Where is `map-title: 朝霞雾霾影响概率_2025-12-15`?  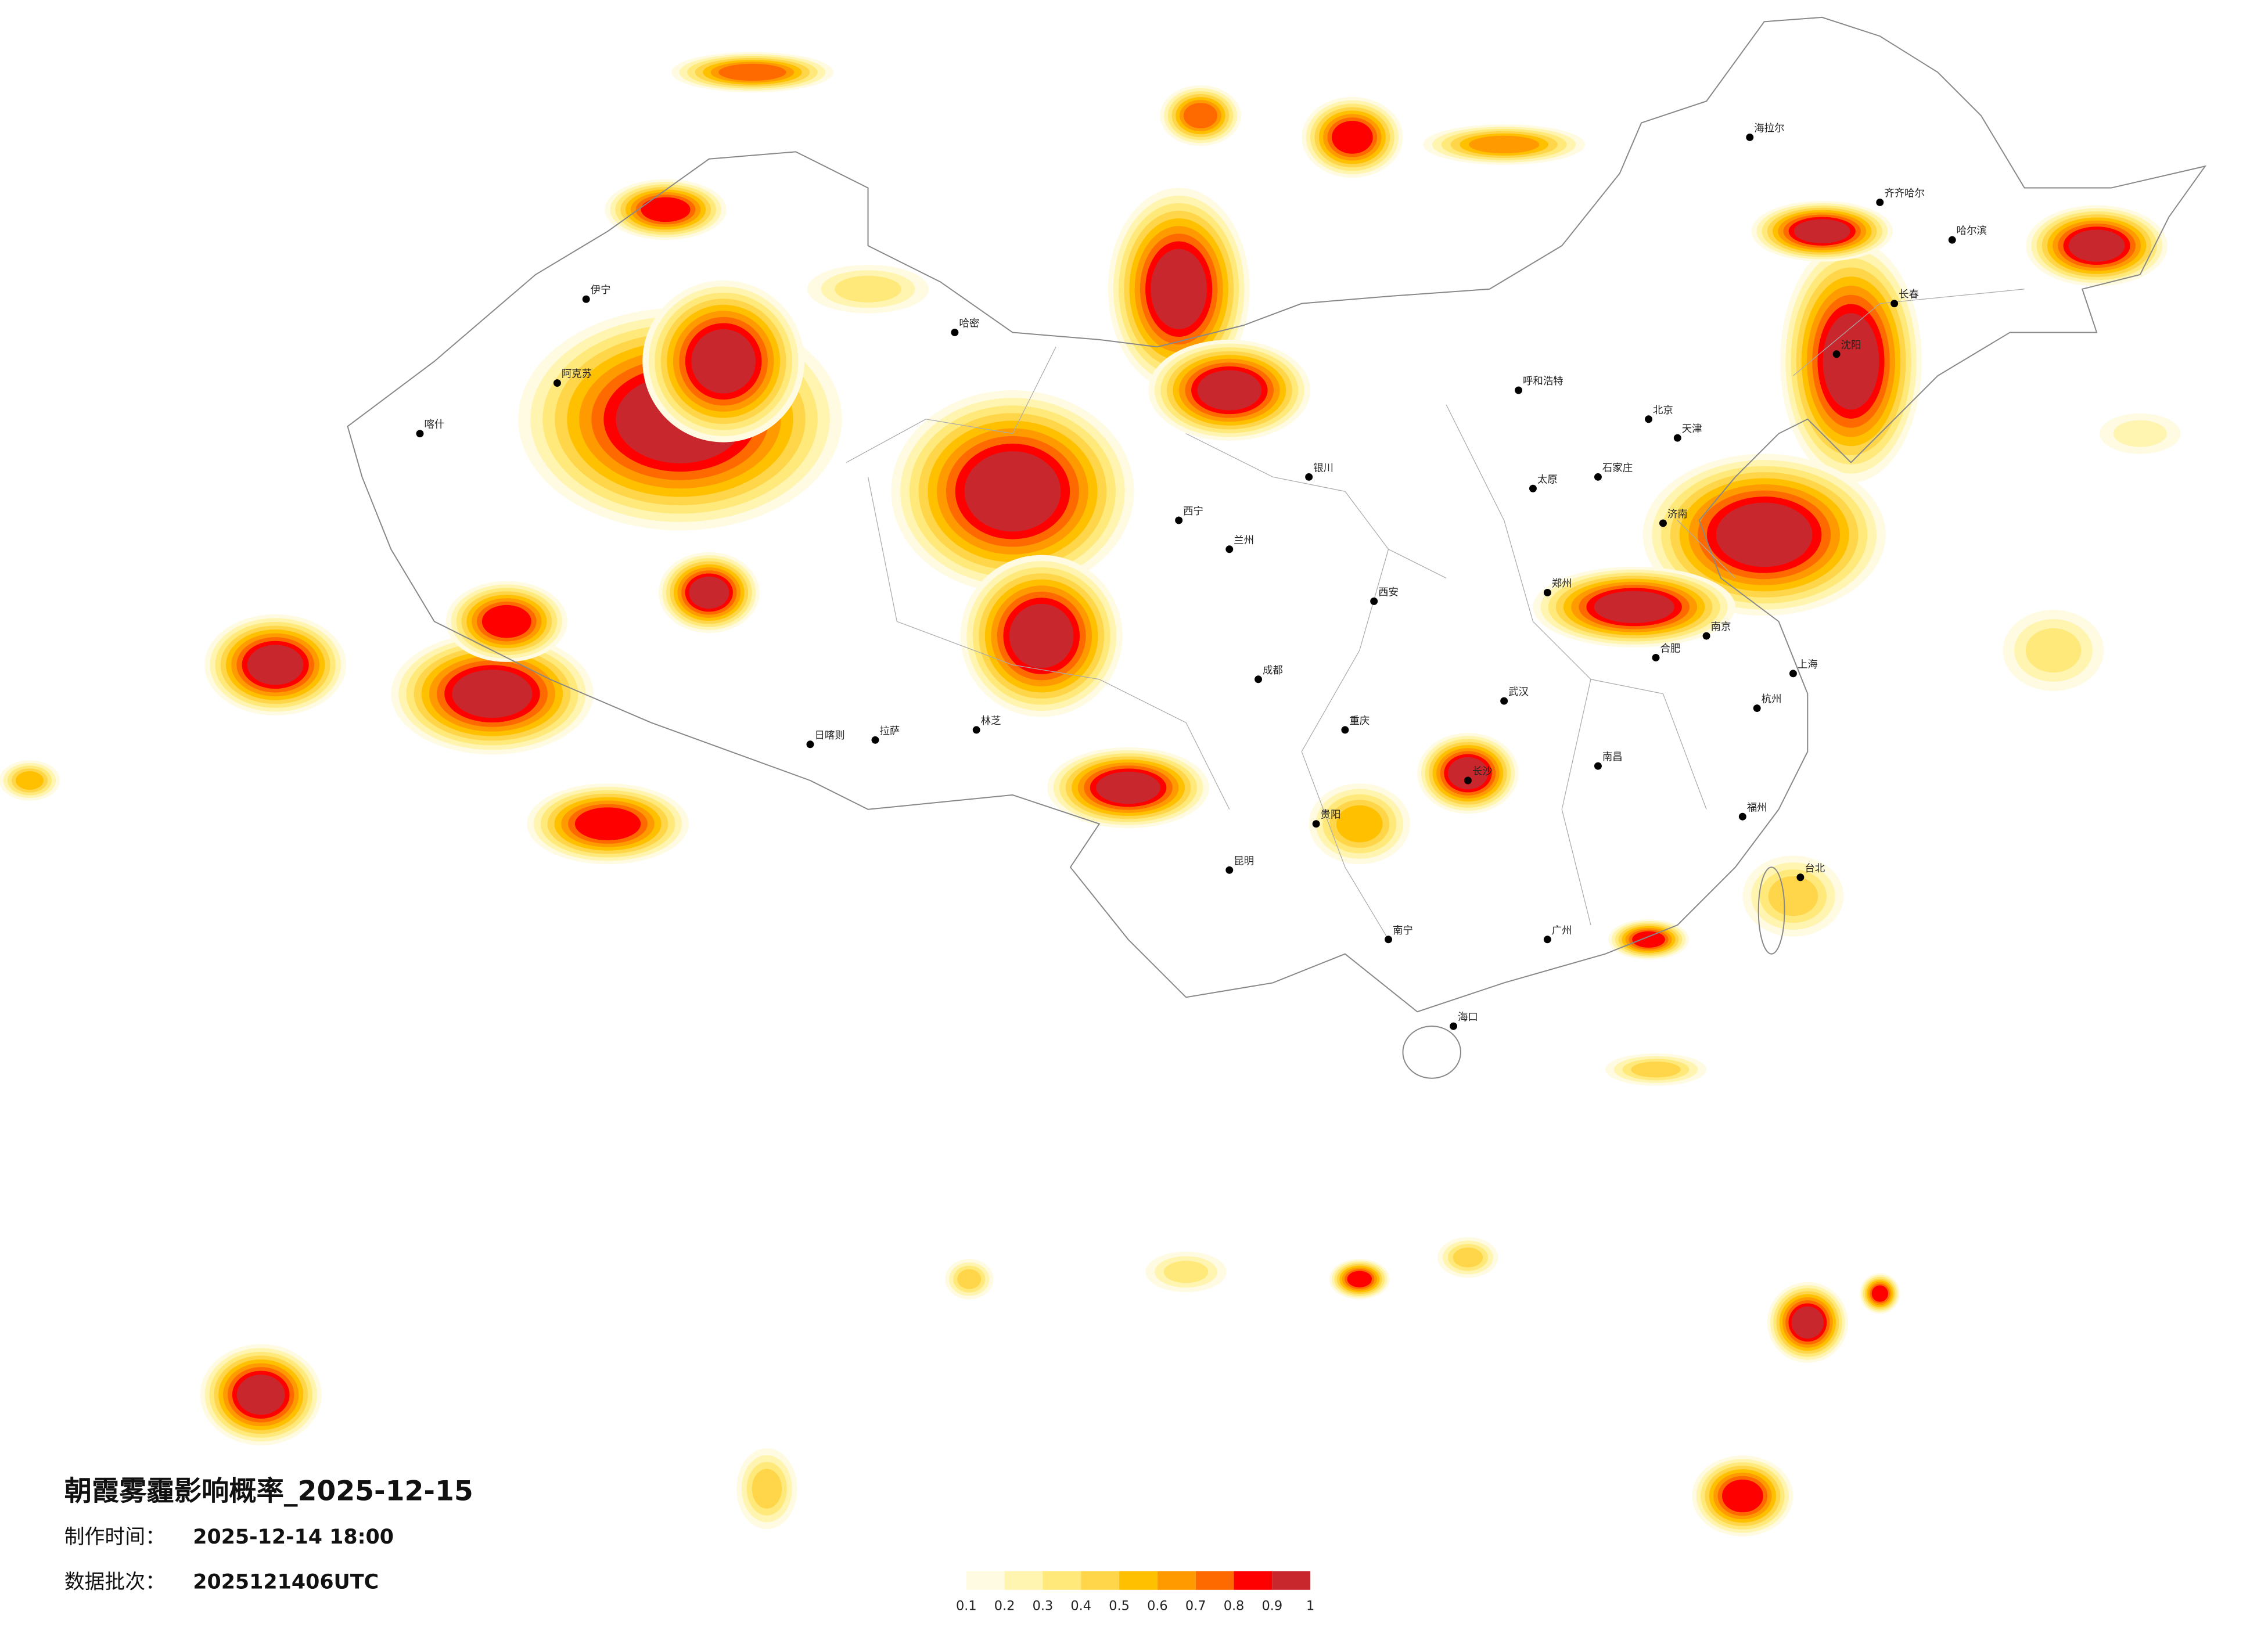 map-title: 朝霞雾霾影响概率_2025-12-15 is located at coordinates (268, 1491).